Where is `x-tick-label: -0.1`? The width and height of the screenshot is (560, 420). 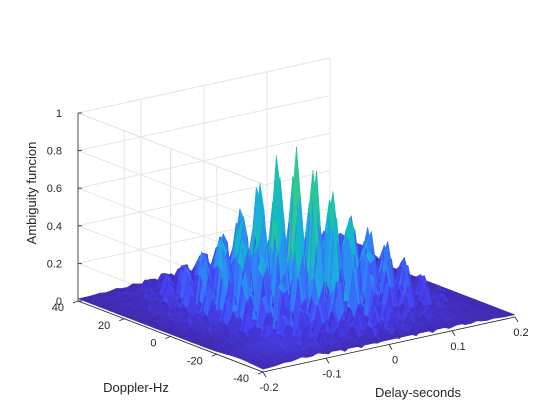
x-tick-label: -0.1 is located at coordinates (332, 374).